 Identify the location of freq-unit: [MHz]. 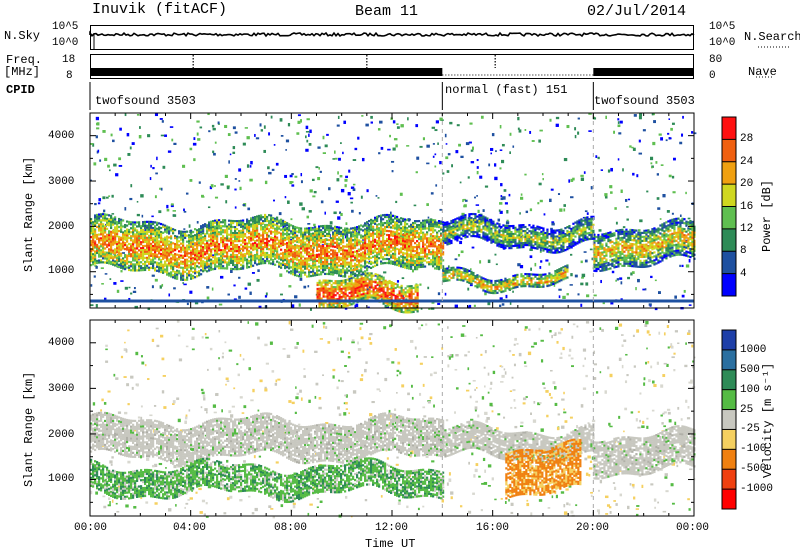
(22, 72).